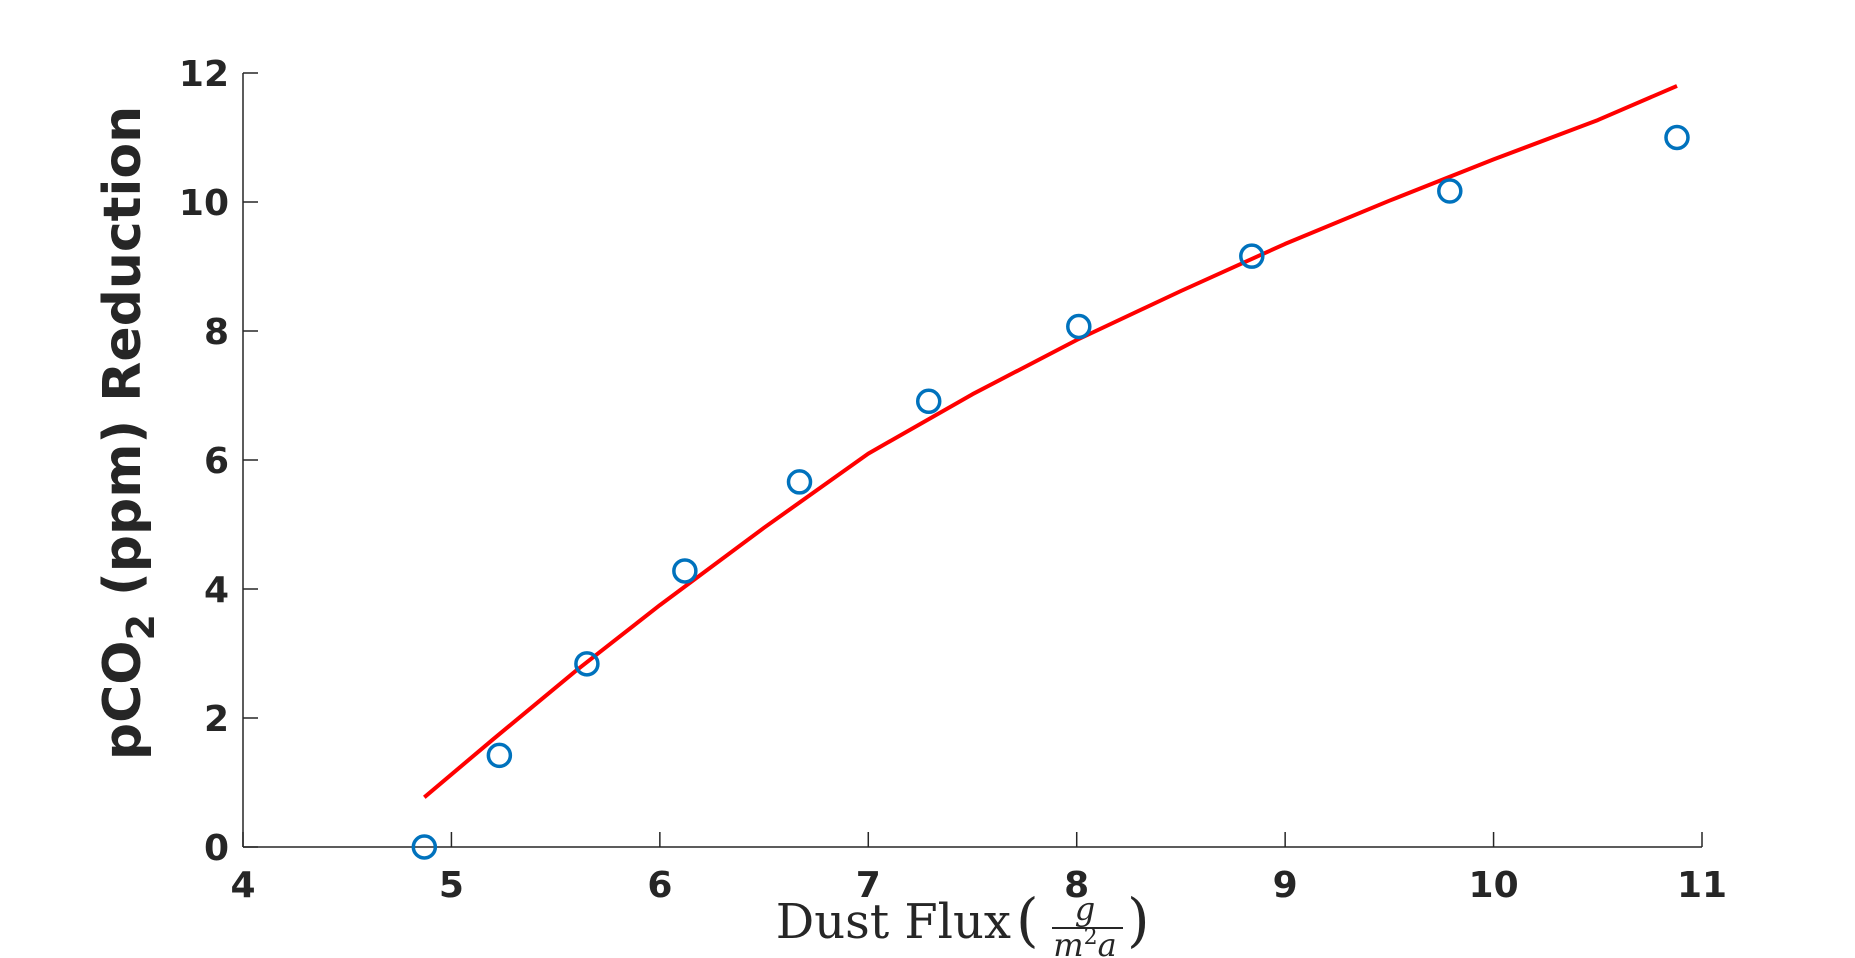 Image resolution: width=1855 pixels, height=958 pixels. I want to click on y-tick-label: 2, so click(216, 719).